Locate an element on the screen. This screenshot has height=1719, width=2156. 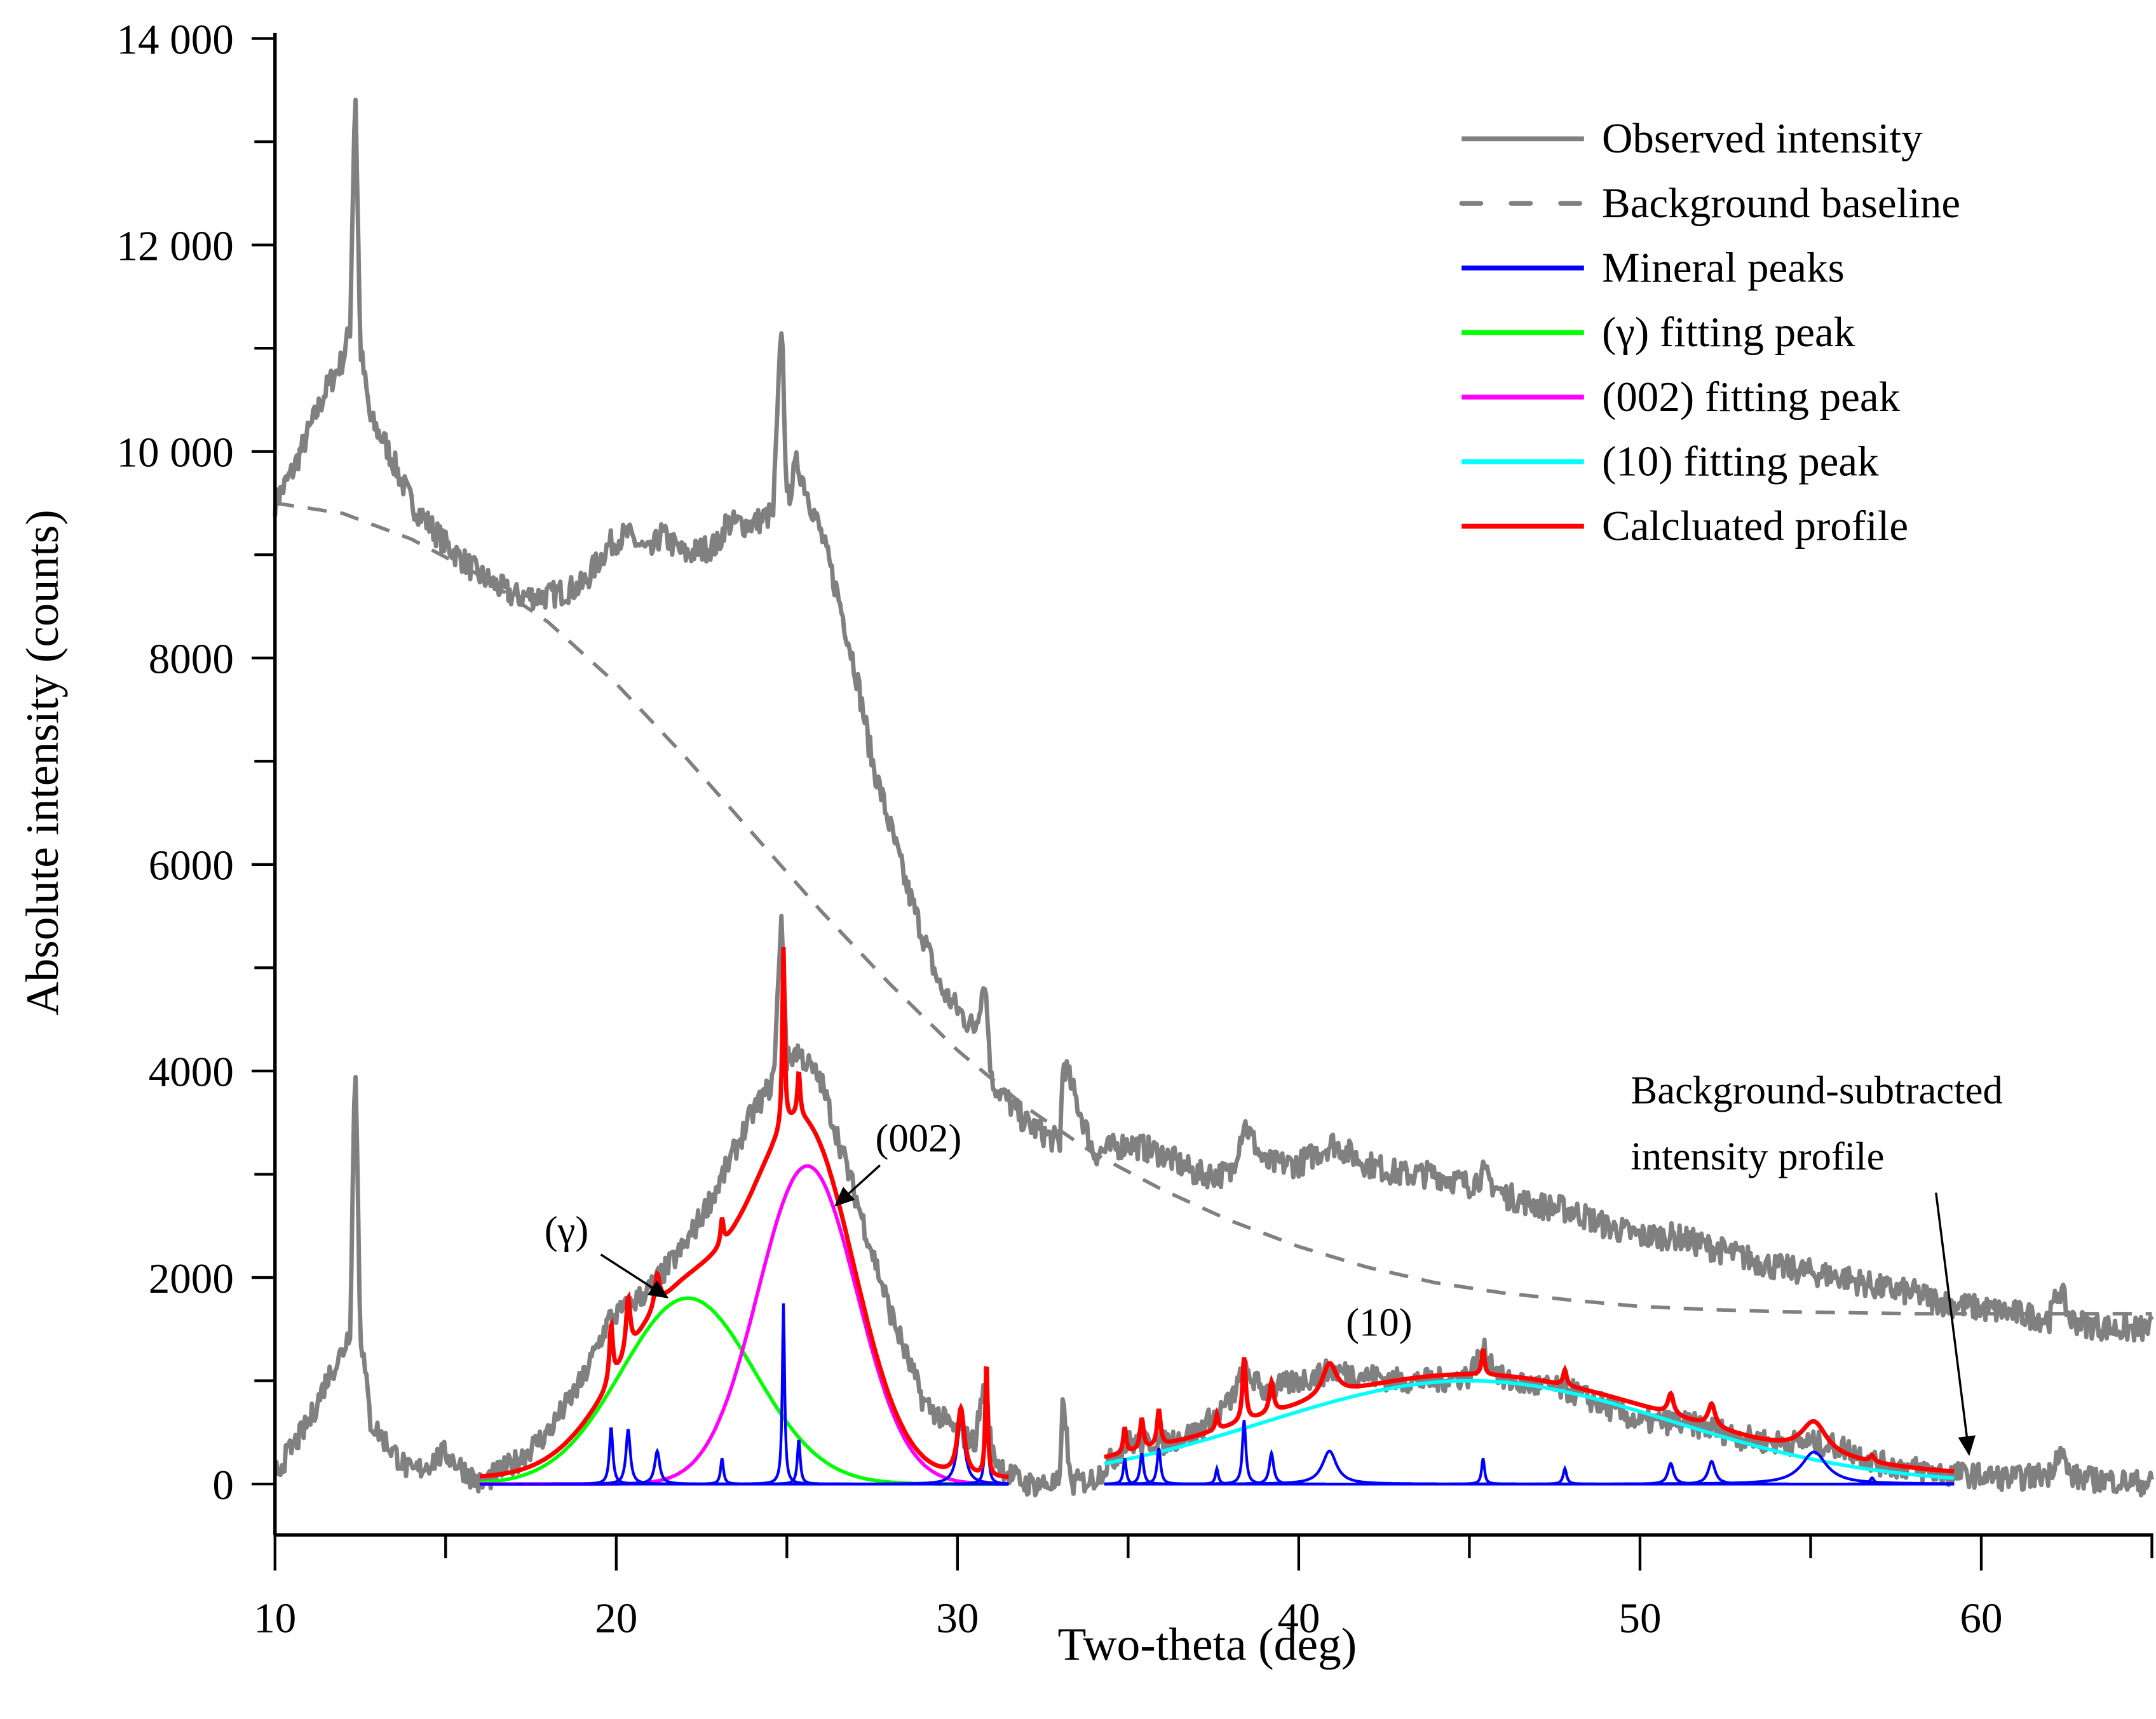
gamma-fitting-peak-line is located at coordinates (744, 1391).